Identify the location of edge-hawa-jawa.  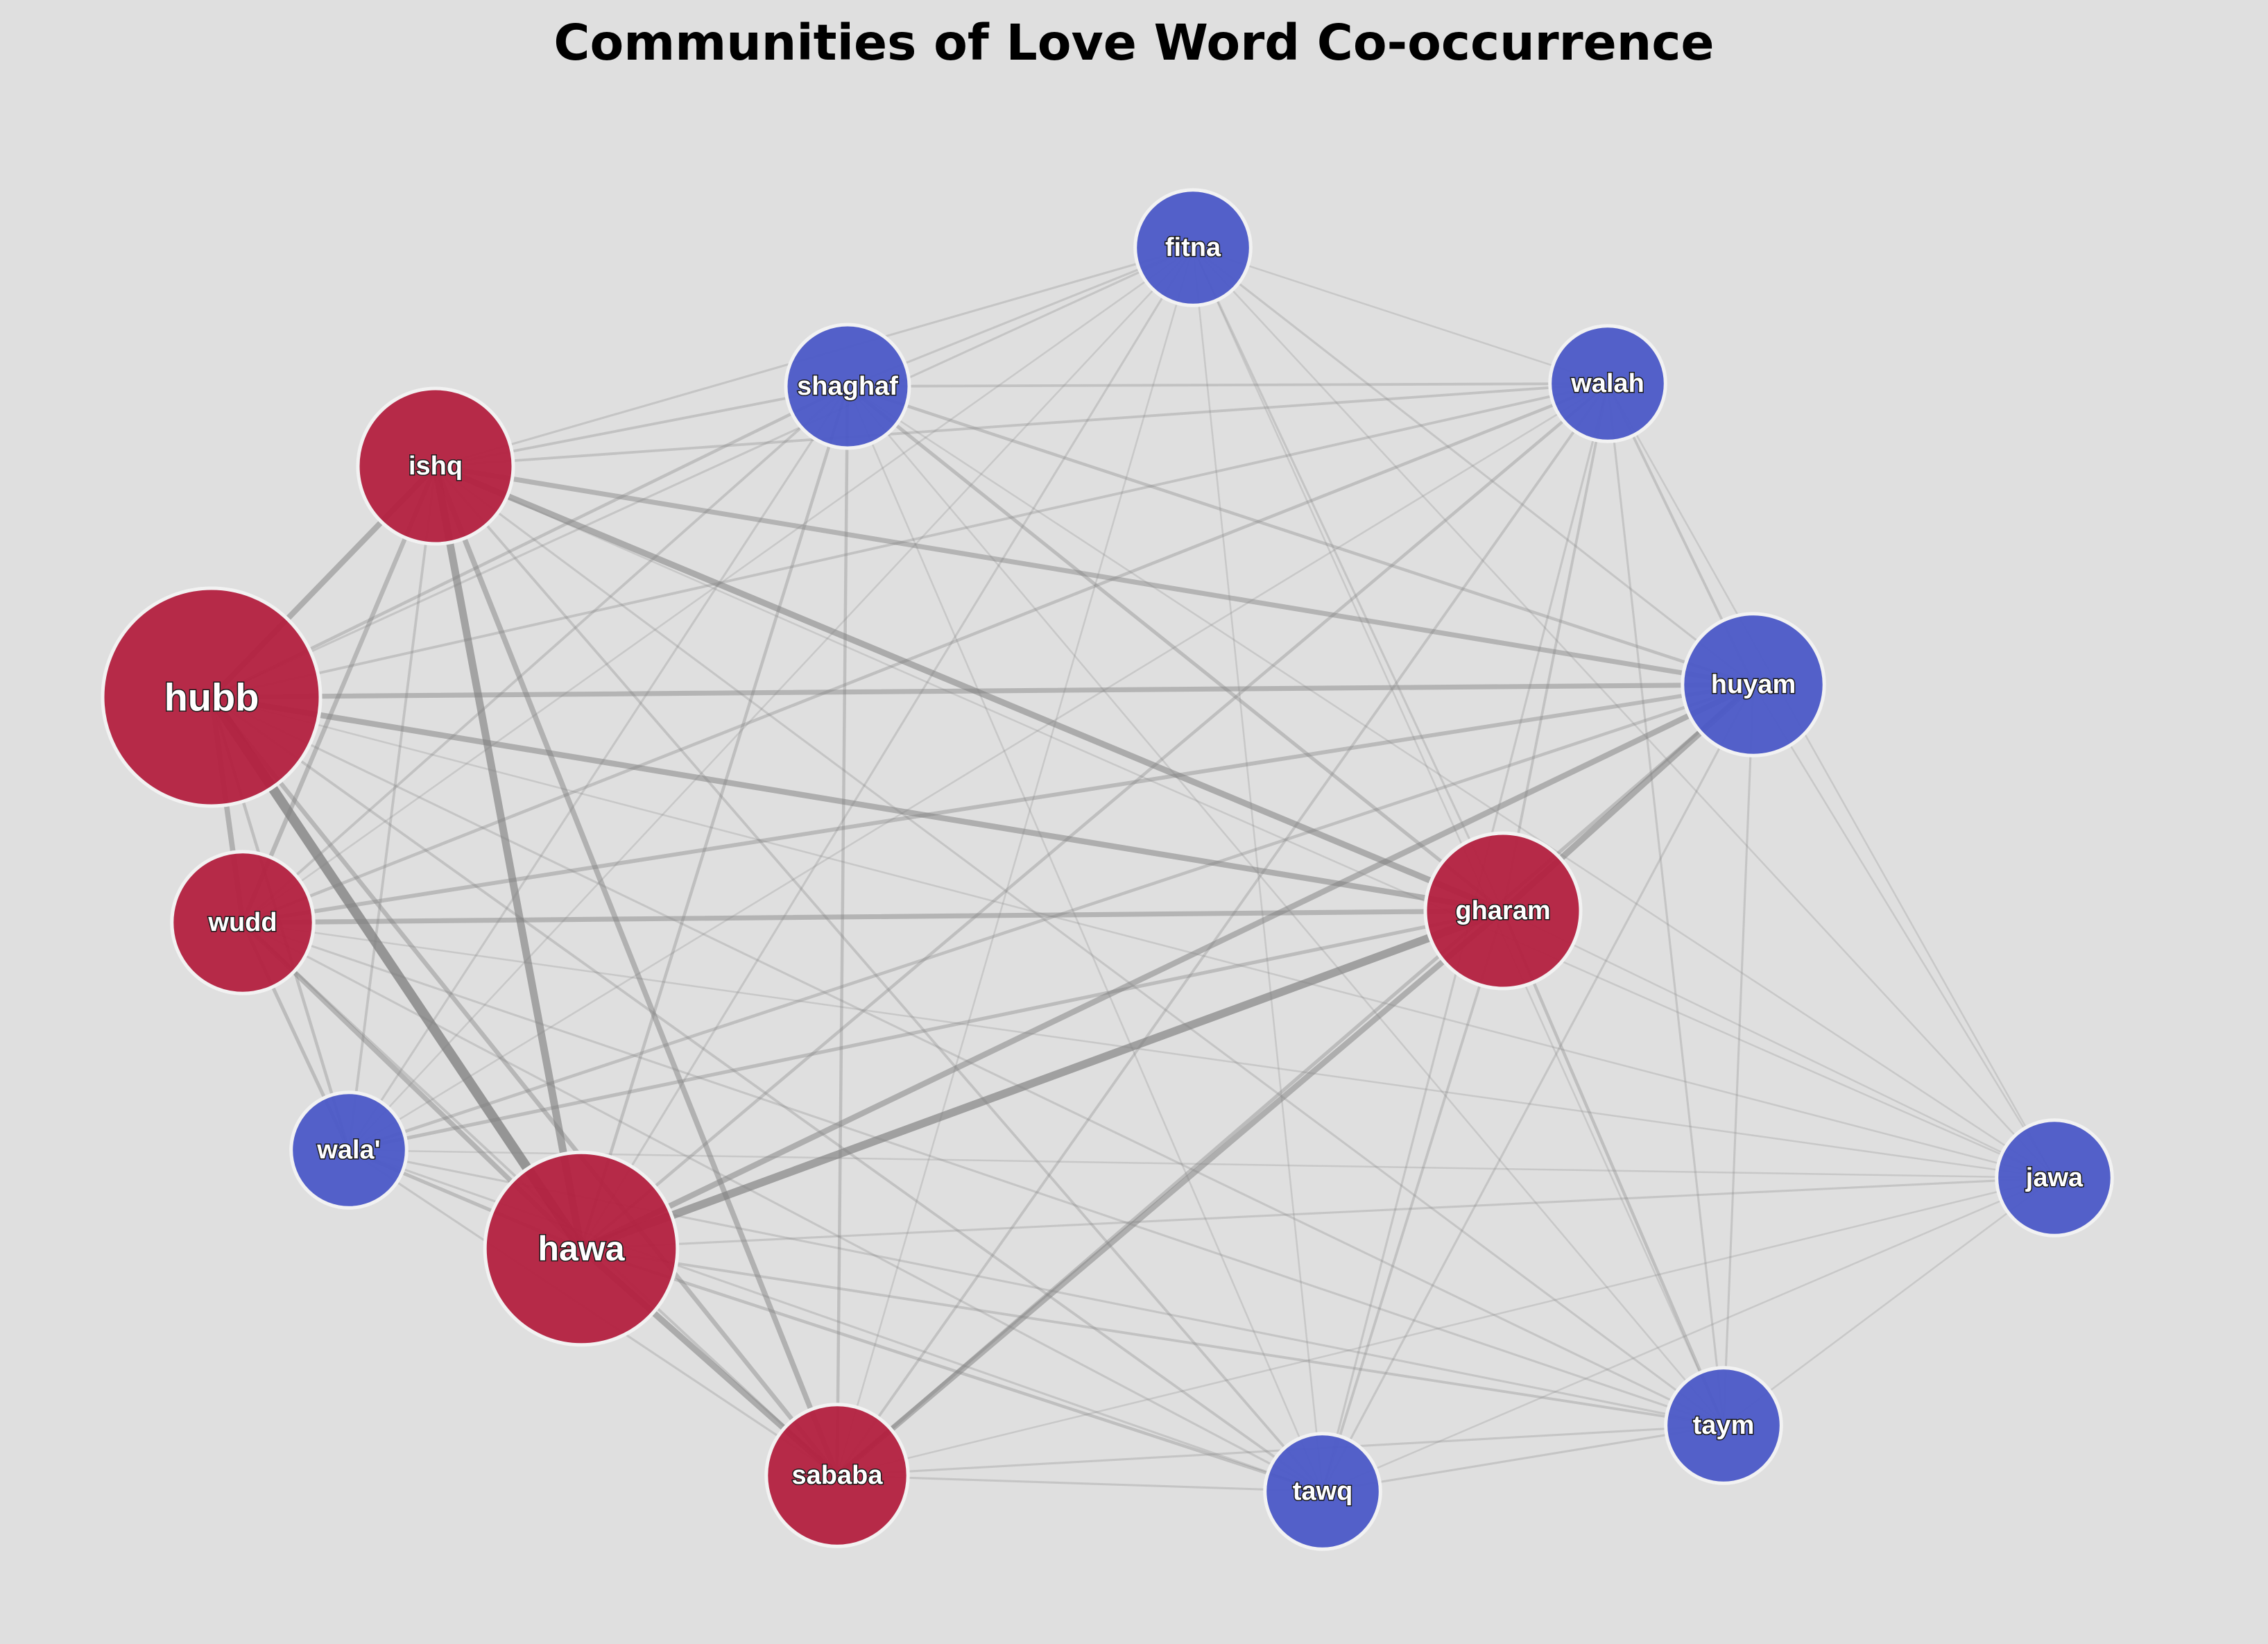
(1318, 1213).